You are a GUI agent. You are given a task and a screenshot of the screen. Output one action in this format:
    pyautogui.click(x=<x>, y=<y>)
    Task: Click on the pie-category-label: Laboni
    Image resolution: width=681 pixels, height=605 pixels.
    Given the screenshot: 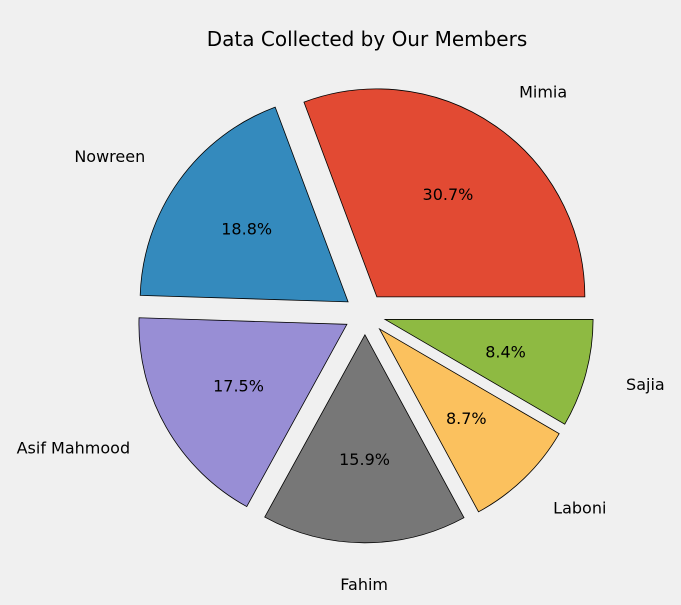 What is the action you would take?
    pyautogui.click(x=579, y=508)
    